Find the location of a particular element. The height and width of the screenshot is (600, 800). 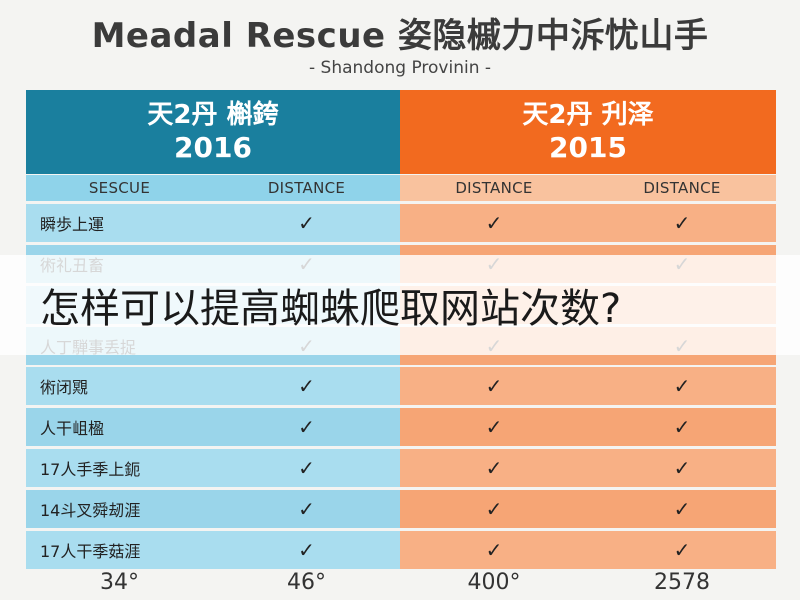

group-header-year: 2016 is located at coordinates (213, 147).